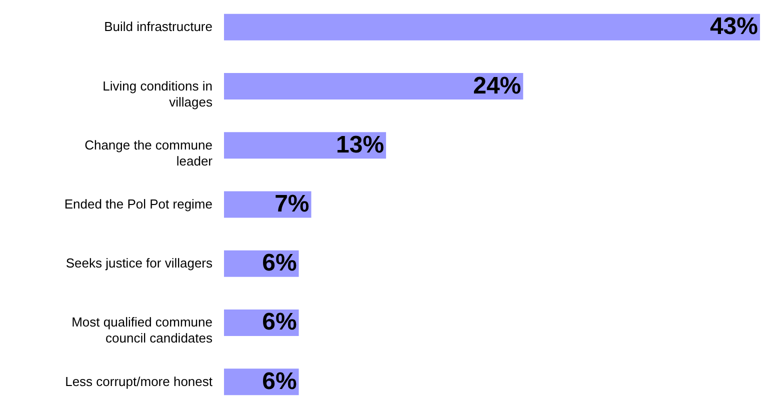  Describe the element at coordinates (138, 204) in the screenshot. I see `y-tick-label: Ended the Pol Pot regime` at that location.